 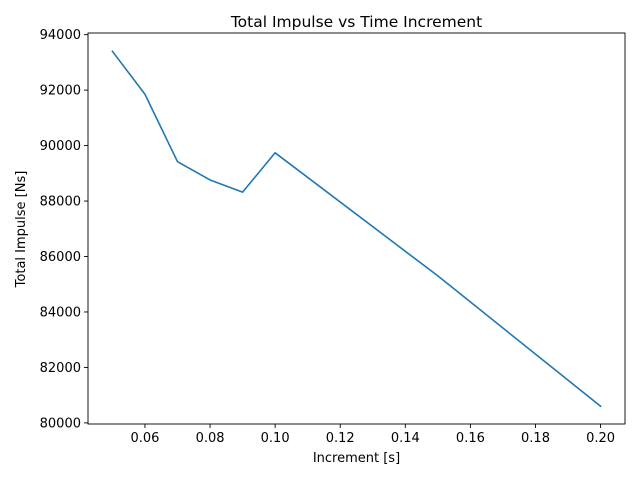 What do you see at coordinates (340, 438) in the screenshot?
I see `x-tick-label: 0.12` at bounding box center [340, 438].